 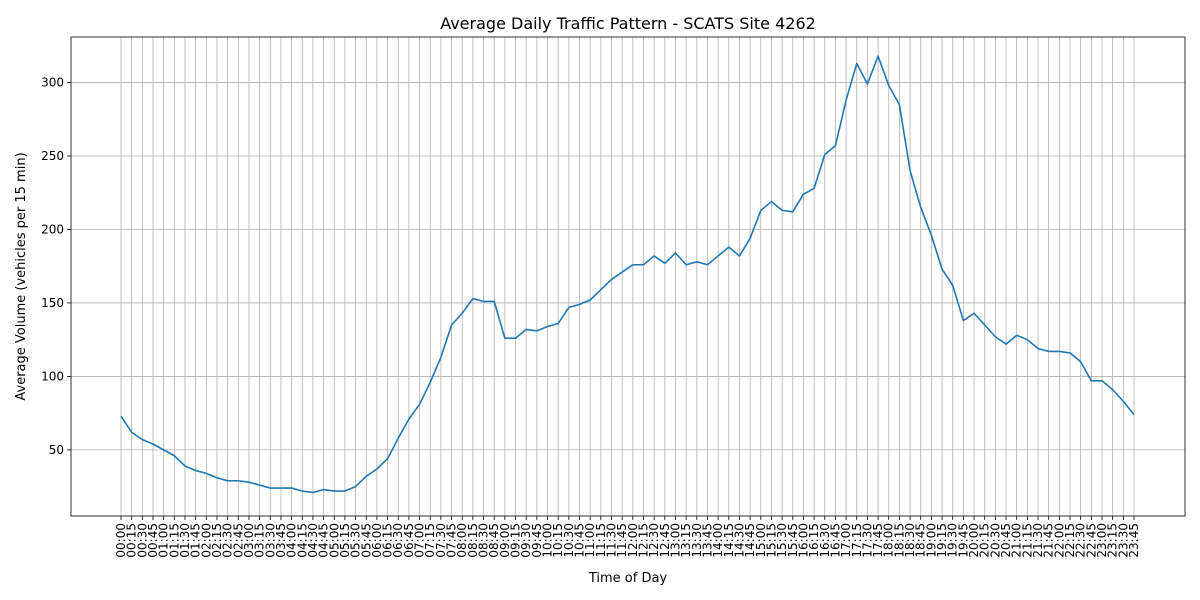 What do you see at coordinates (356, 540) in the screenshot?
I see `x-tick-label: 05:30` at bounding box center [356, 540].